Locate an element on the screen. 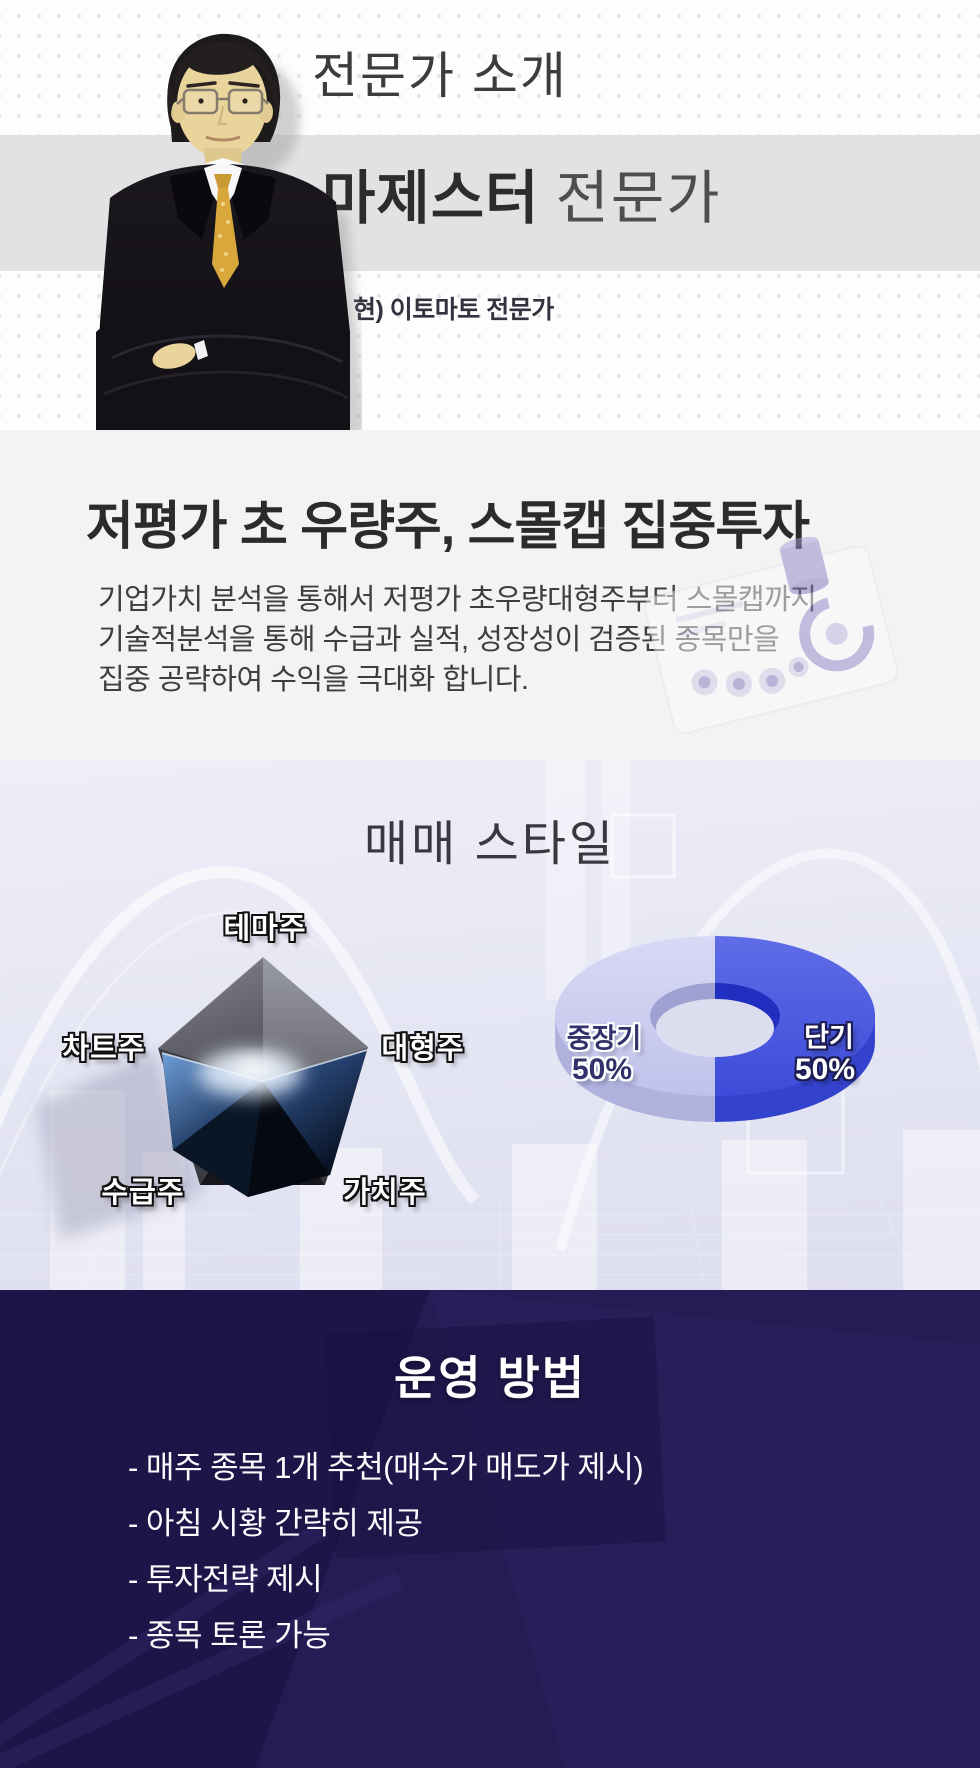  radar-pentagon-chart is located at coordinates (225, 1095).